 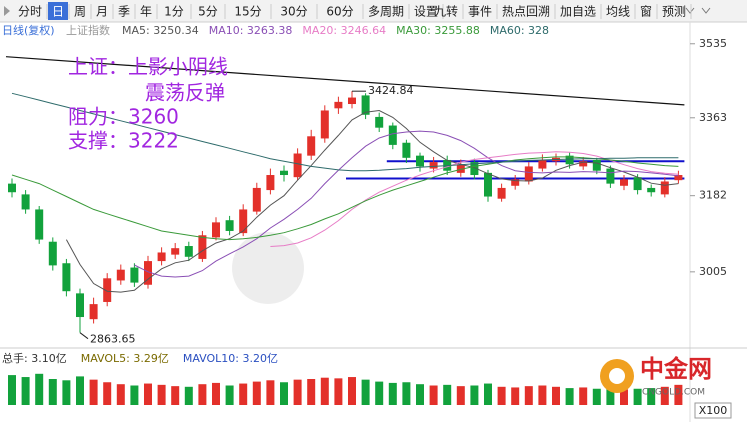 I want to click on toolbar-button: 季, so click(x=124, y=12).